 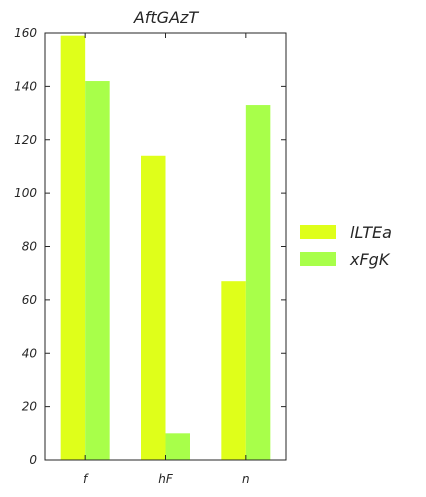 What do you see at coordinates (25, 193) in the screenshot?
I see `y-tick-label: 100` at bounding box center [25, 193].